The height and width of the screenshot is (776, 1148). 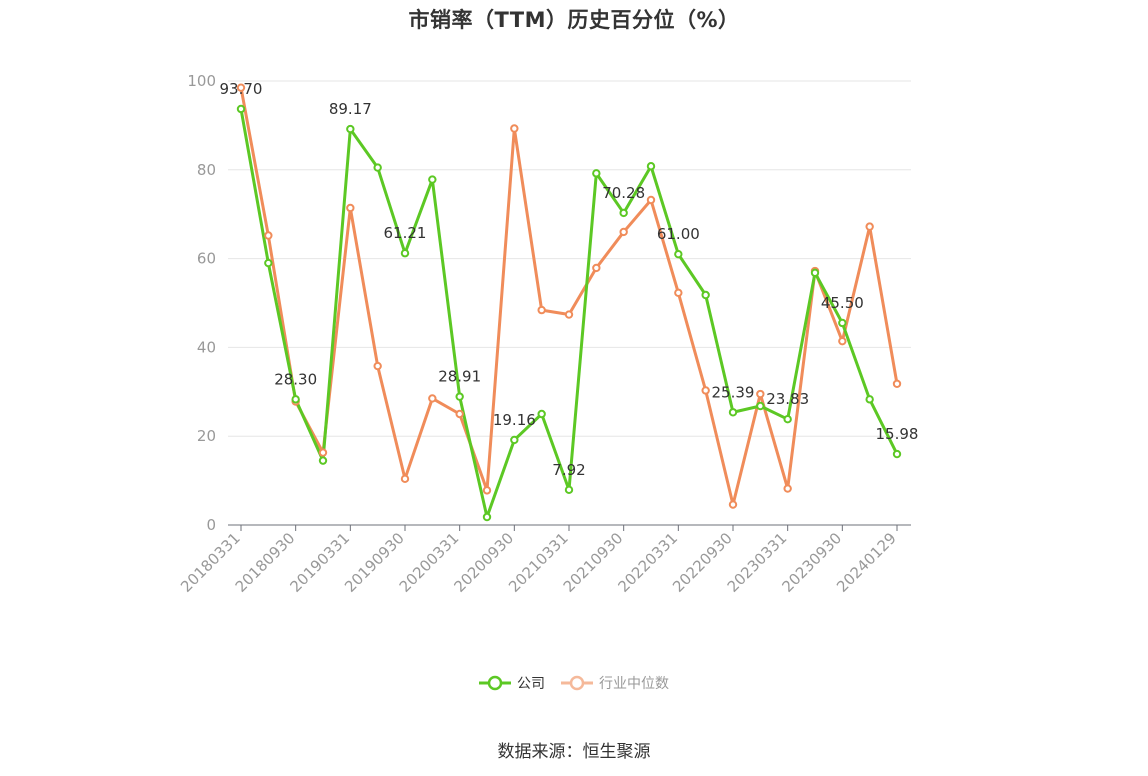 What do you see at coordinates (206, 259) in the screenshot?
I see `y-tick-label: 60` at bounding box center [206, 259].